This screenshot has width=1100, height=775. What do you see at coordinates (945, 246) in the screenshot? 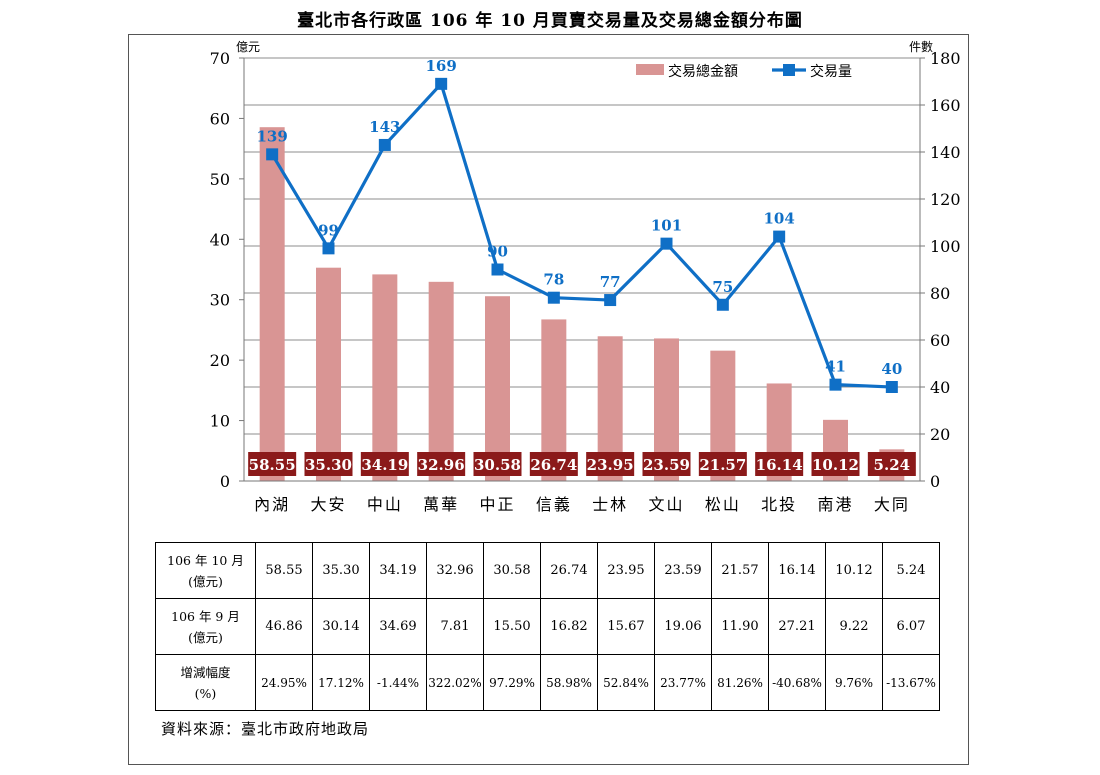
I see `right-tick-label: 100` at bounding box center [945, 246].